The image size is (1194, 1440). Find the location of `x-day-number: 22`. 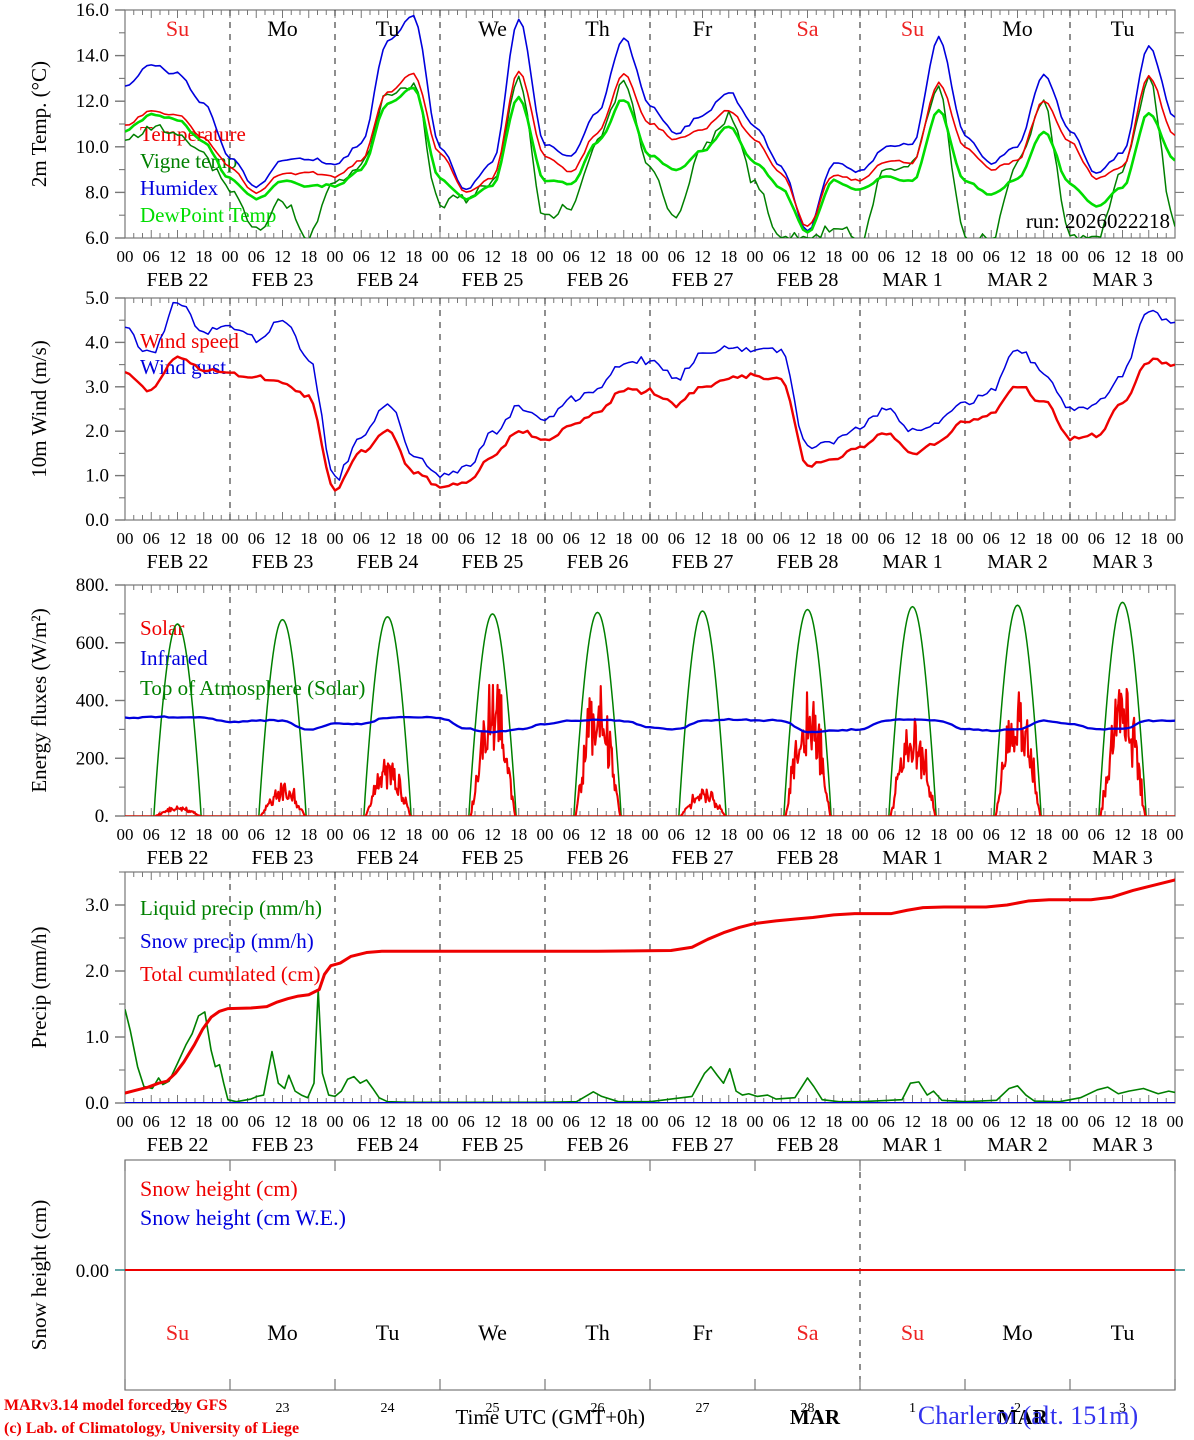

x-day-number: 22 is located at coordinates (178, 1408).